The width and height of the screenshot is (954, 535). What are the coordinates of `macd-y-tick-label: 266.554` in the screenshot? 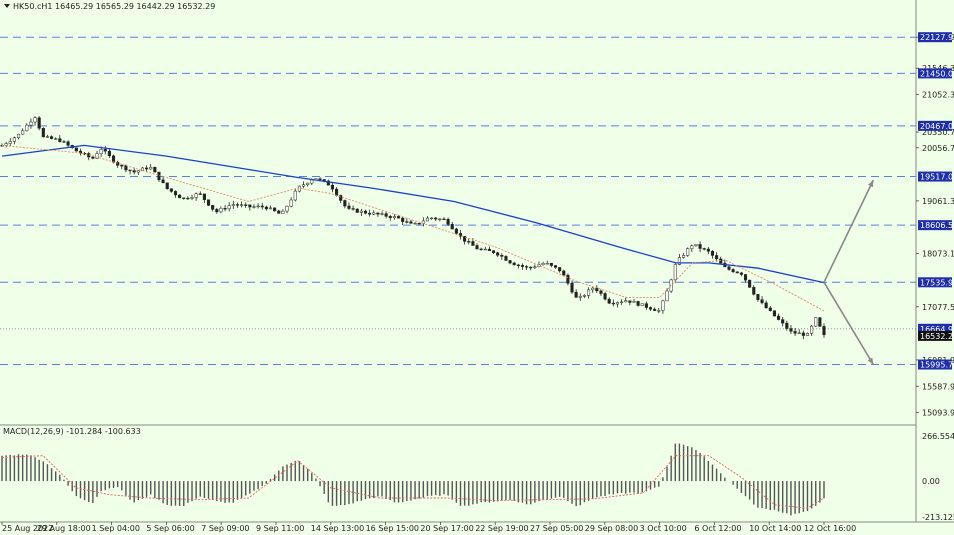 It's located at (938, 436).